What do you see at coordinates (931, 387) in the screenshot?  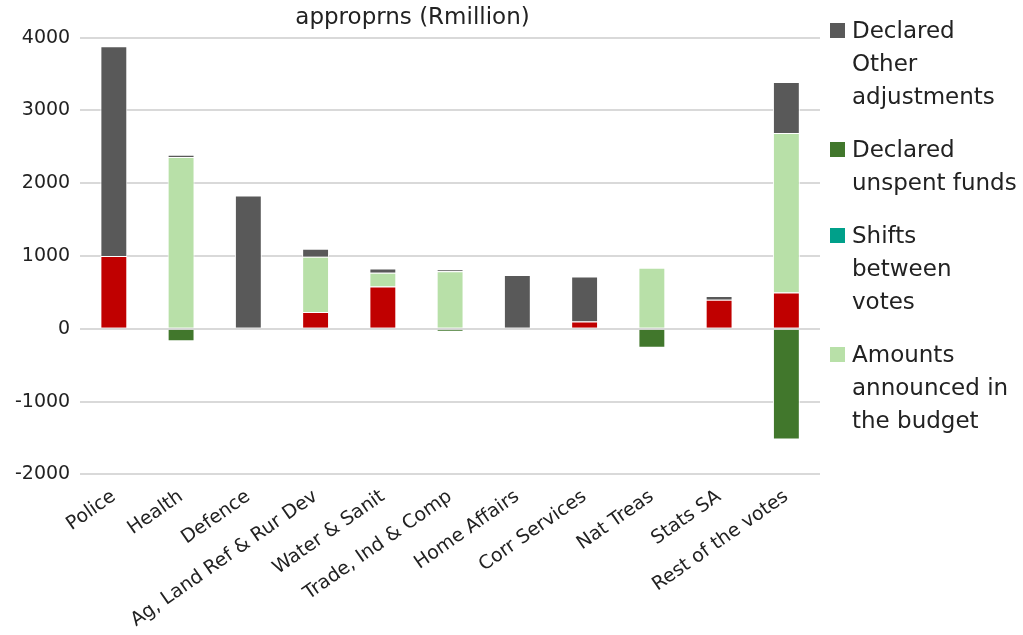 I see `legend-label: Amounts announced in the budget` at bounding box center [931, 387].